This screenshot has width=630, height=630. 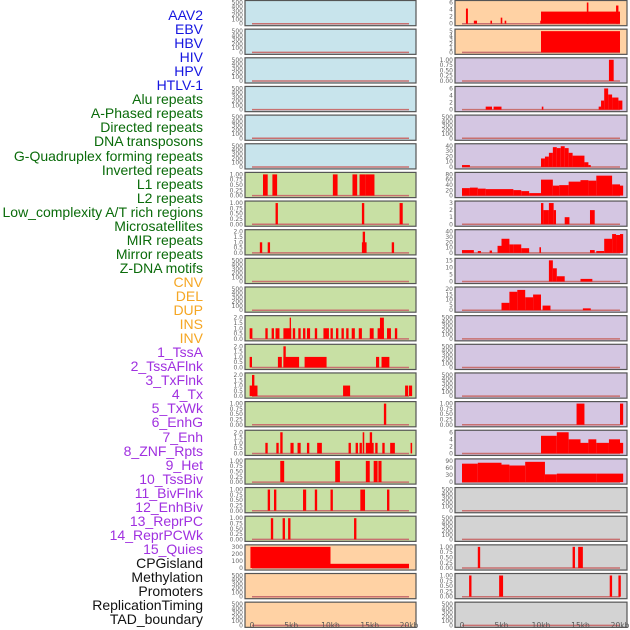 What do you see at coordinates (449, 151) in the screenshot?
I see `y-tick-label: 30` at bounding box center [449, 151].